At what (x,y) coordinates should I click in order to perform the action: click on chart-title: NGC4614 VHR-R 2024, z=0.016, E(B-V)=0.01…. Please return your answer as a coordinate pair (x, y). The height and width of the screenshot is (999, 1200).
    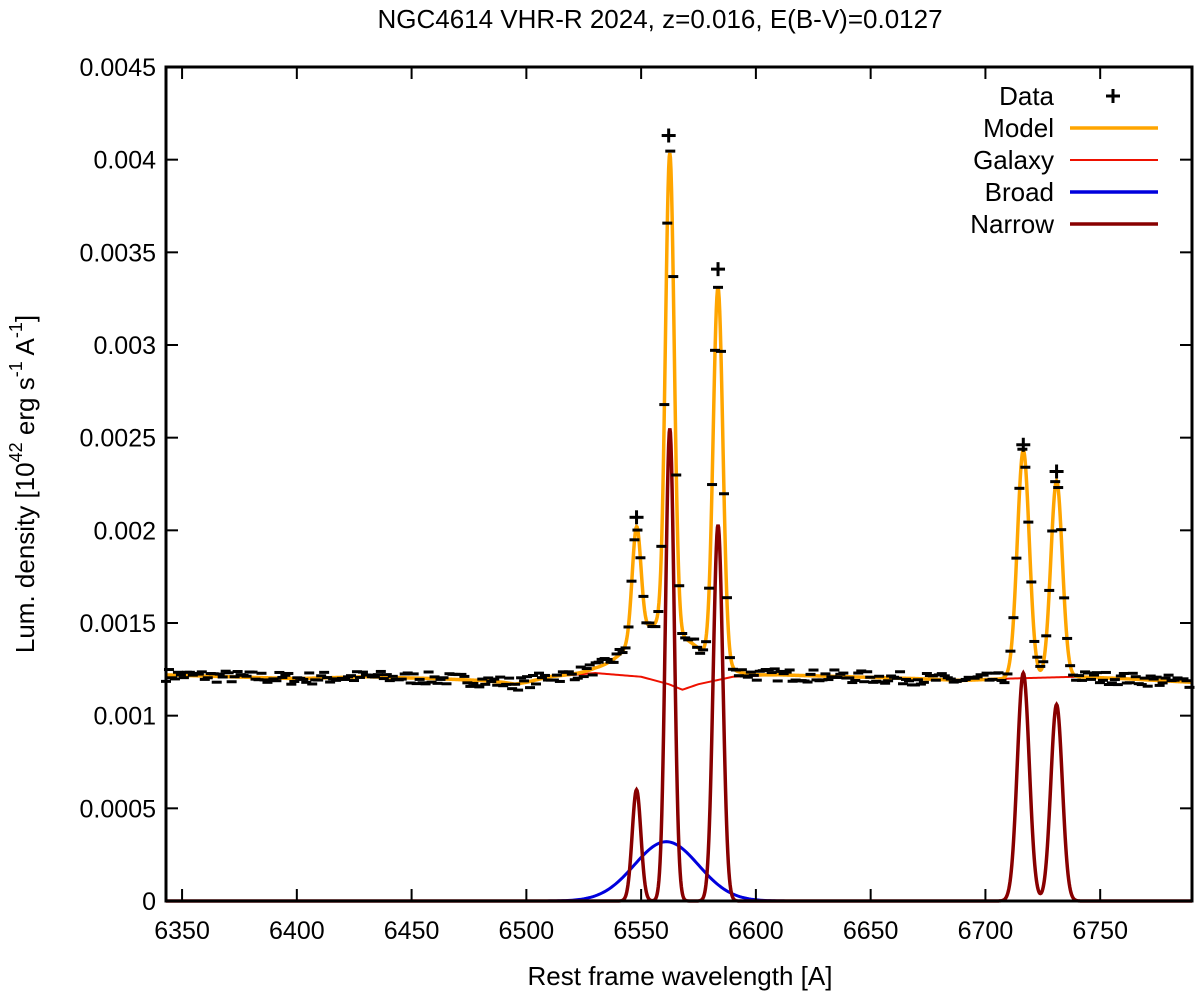
    Looking at the image, I should click on (659, 19).